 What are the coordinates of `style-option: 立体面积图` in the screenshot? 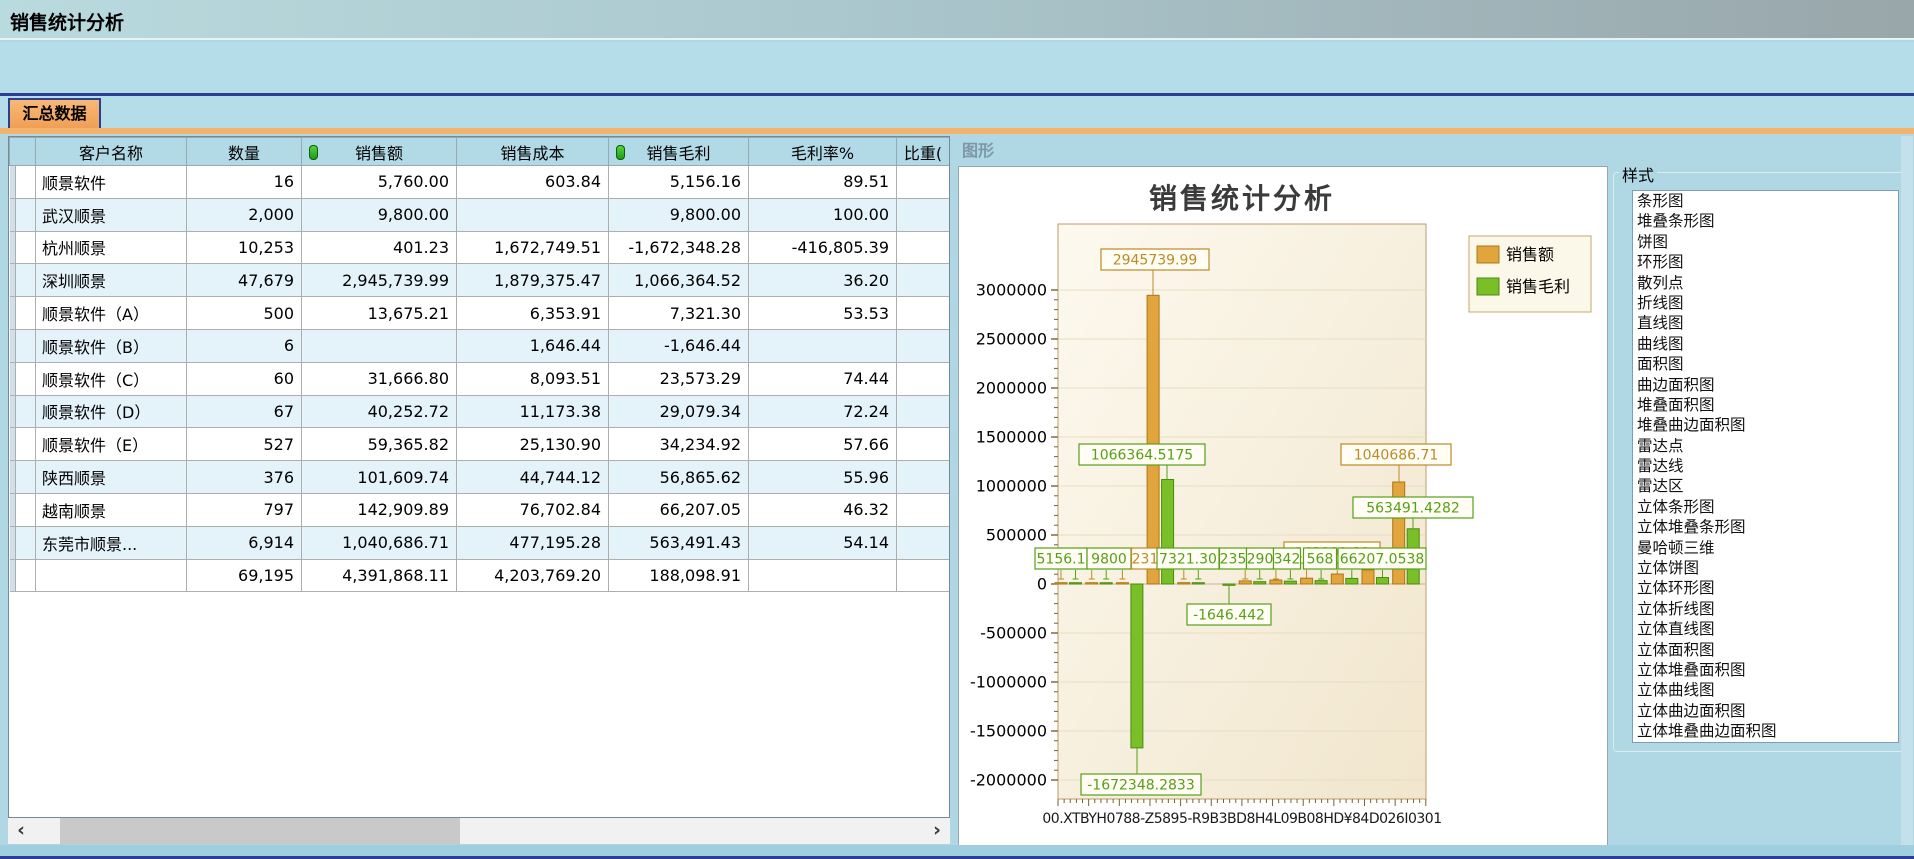 It's located at (1676, 649).